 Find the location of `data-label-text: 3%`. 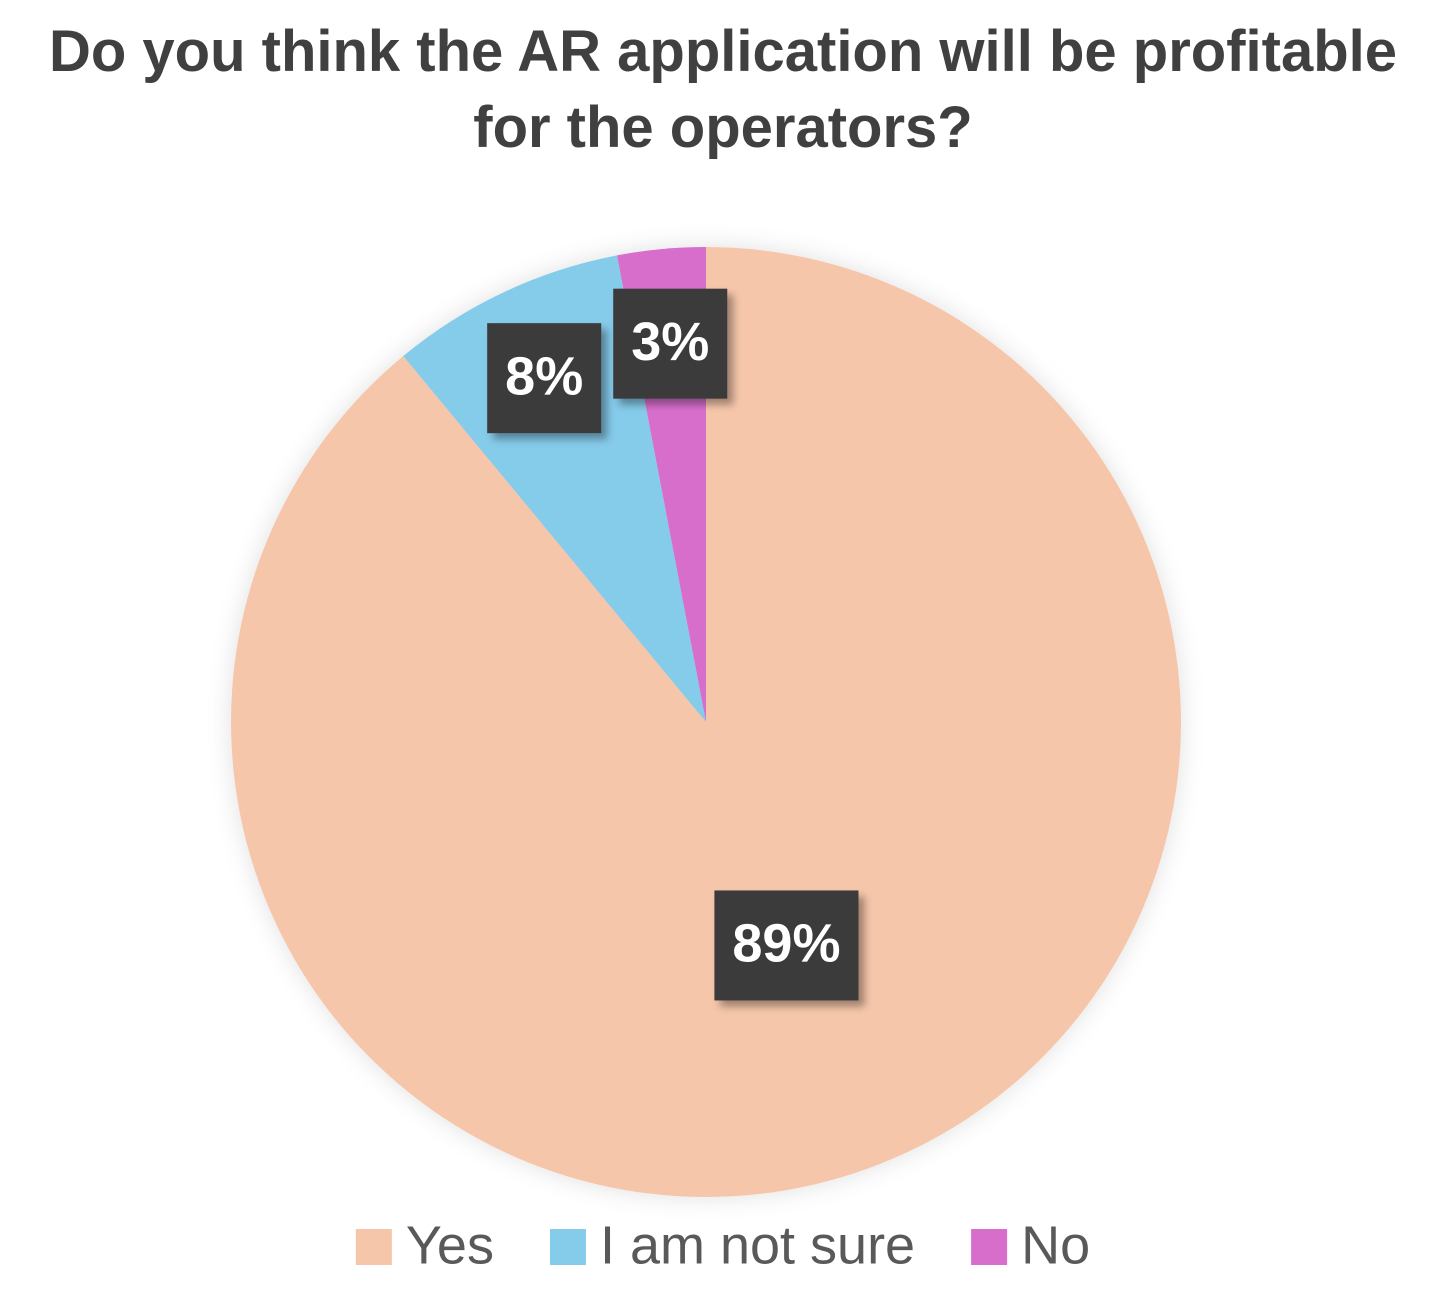

data-label-text: 3% is located at coordinates (670, 342).